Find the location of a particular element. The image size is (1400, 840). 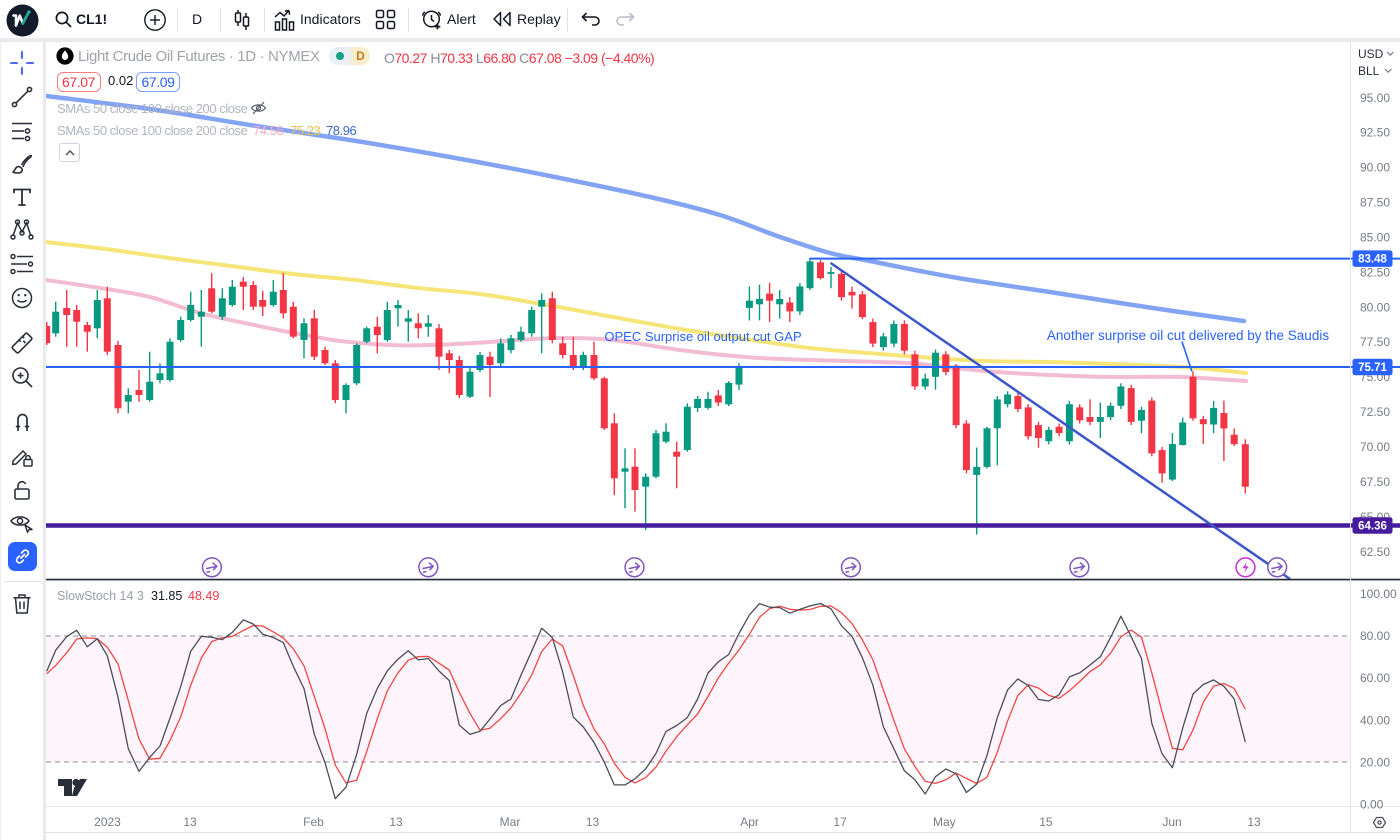

svg-text: 77.50 is located at coordinates (1375, 342).